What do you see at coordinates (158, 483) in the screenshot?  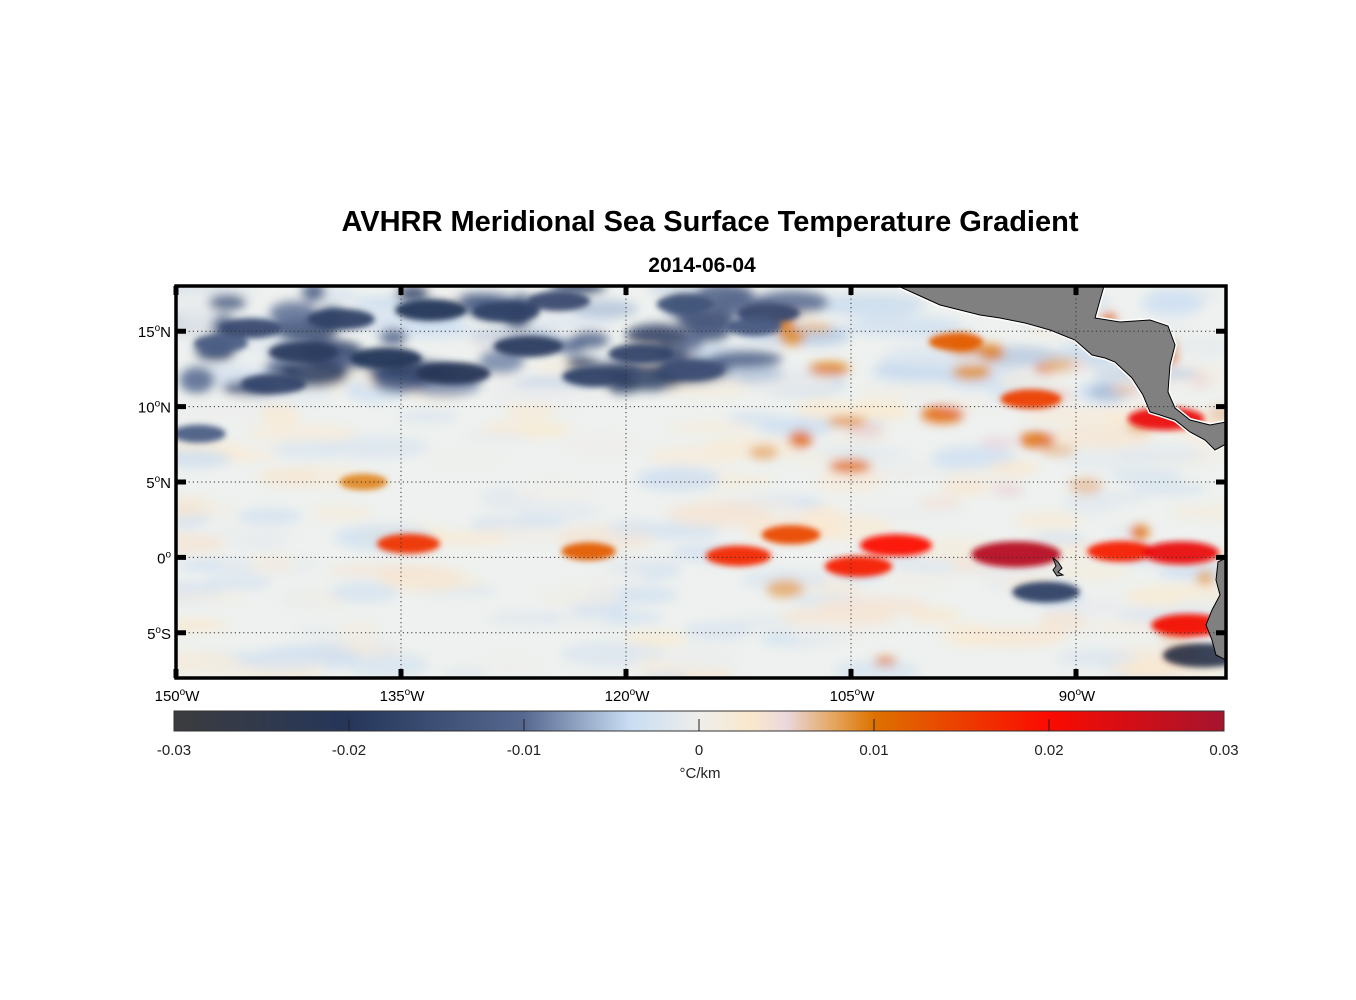 I see `y-tick-label: 5oN` at bounding box center [158, 483].